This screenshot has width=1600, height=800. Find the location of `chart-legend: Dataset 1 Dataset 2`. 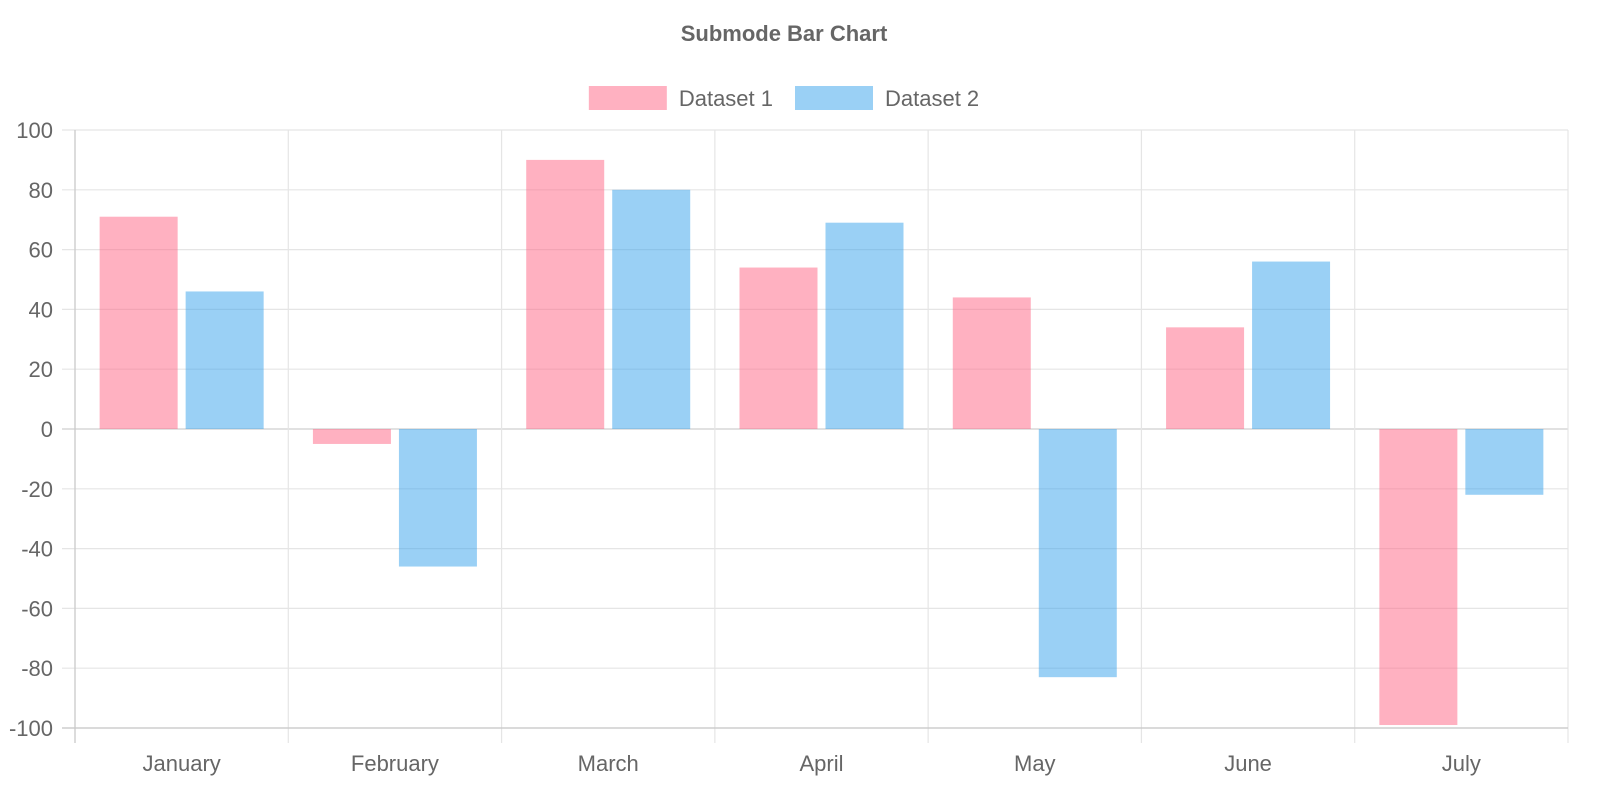

chart-legend: Dataset 1 Dataset 2 is located at coordinates (783, 98).